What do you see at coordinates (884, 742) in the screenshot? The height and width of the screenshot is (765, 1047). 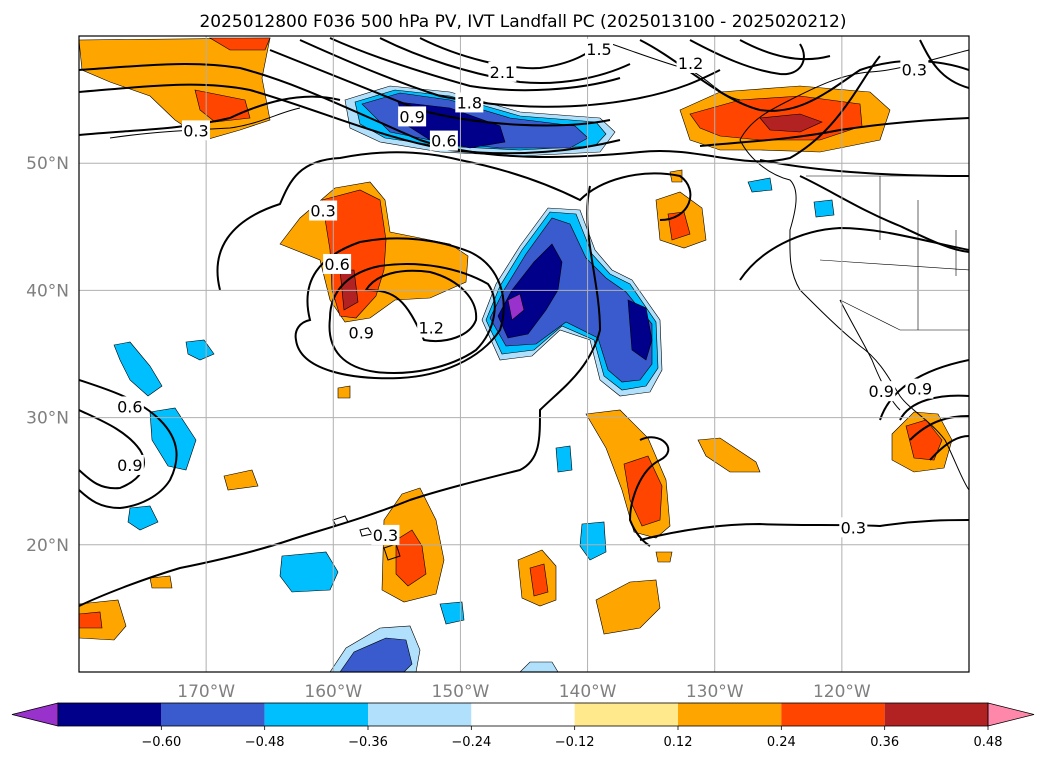 I see `colorbar-tick-label: 0.36` at bounding box center [884, 742].